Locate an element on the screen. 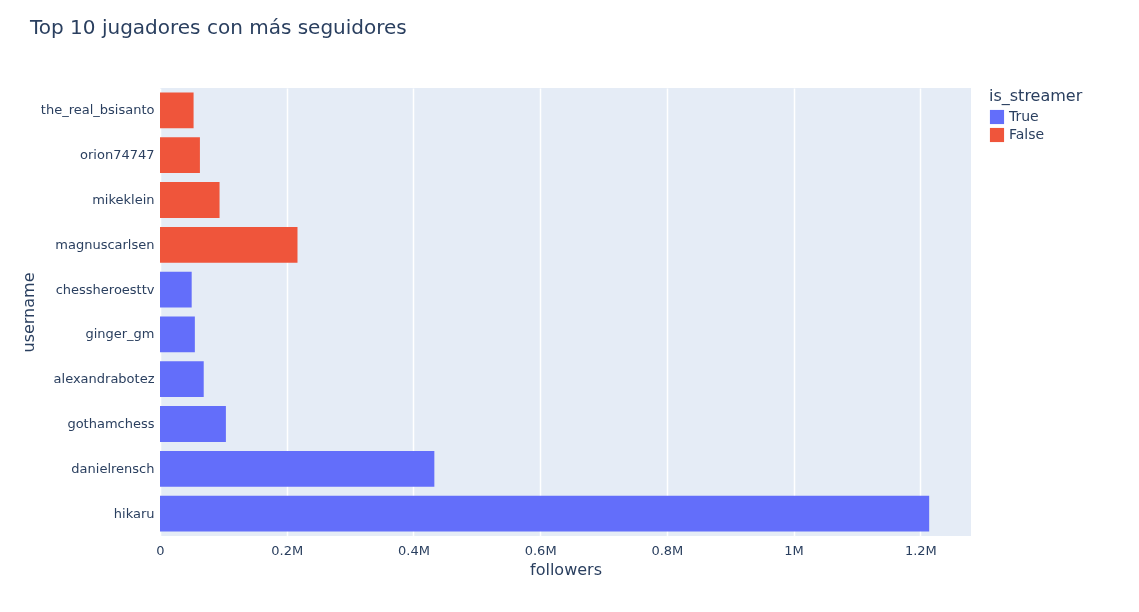 This screenshot has height=612, width=1139. chart-title: Top 10 jugadores con más seguidores is located at coordinates (218, 27).